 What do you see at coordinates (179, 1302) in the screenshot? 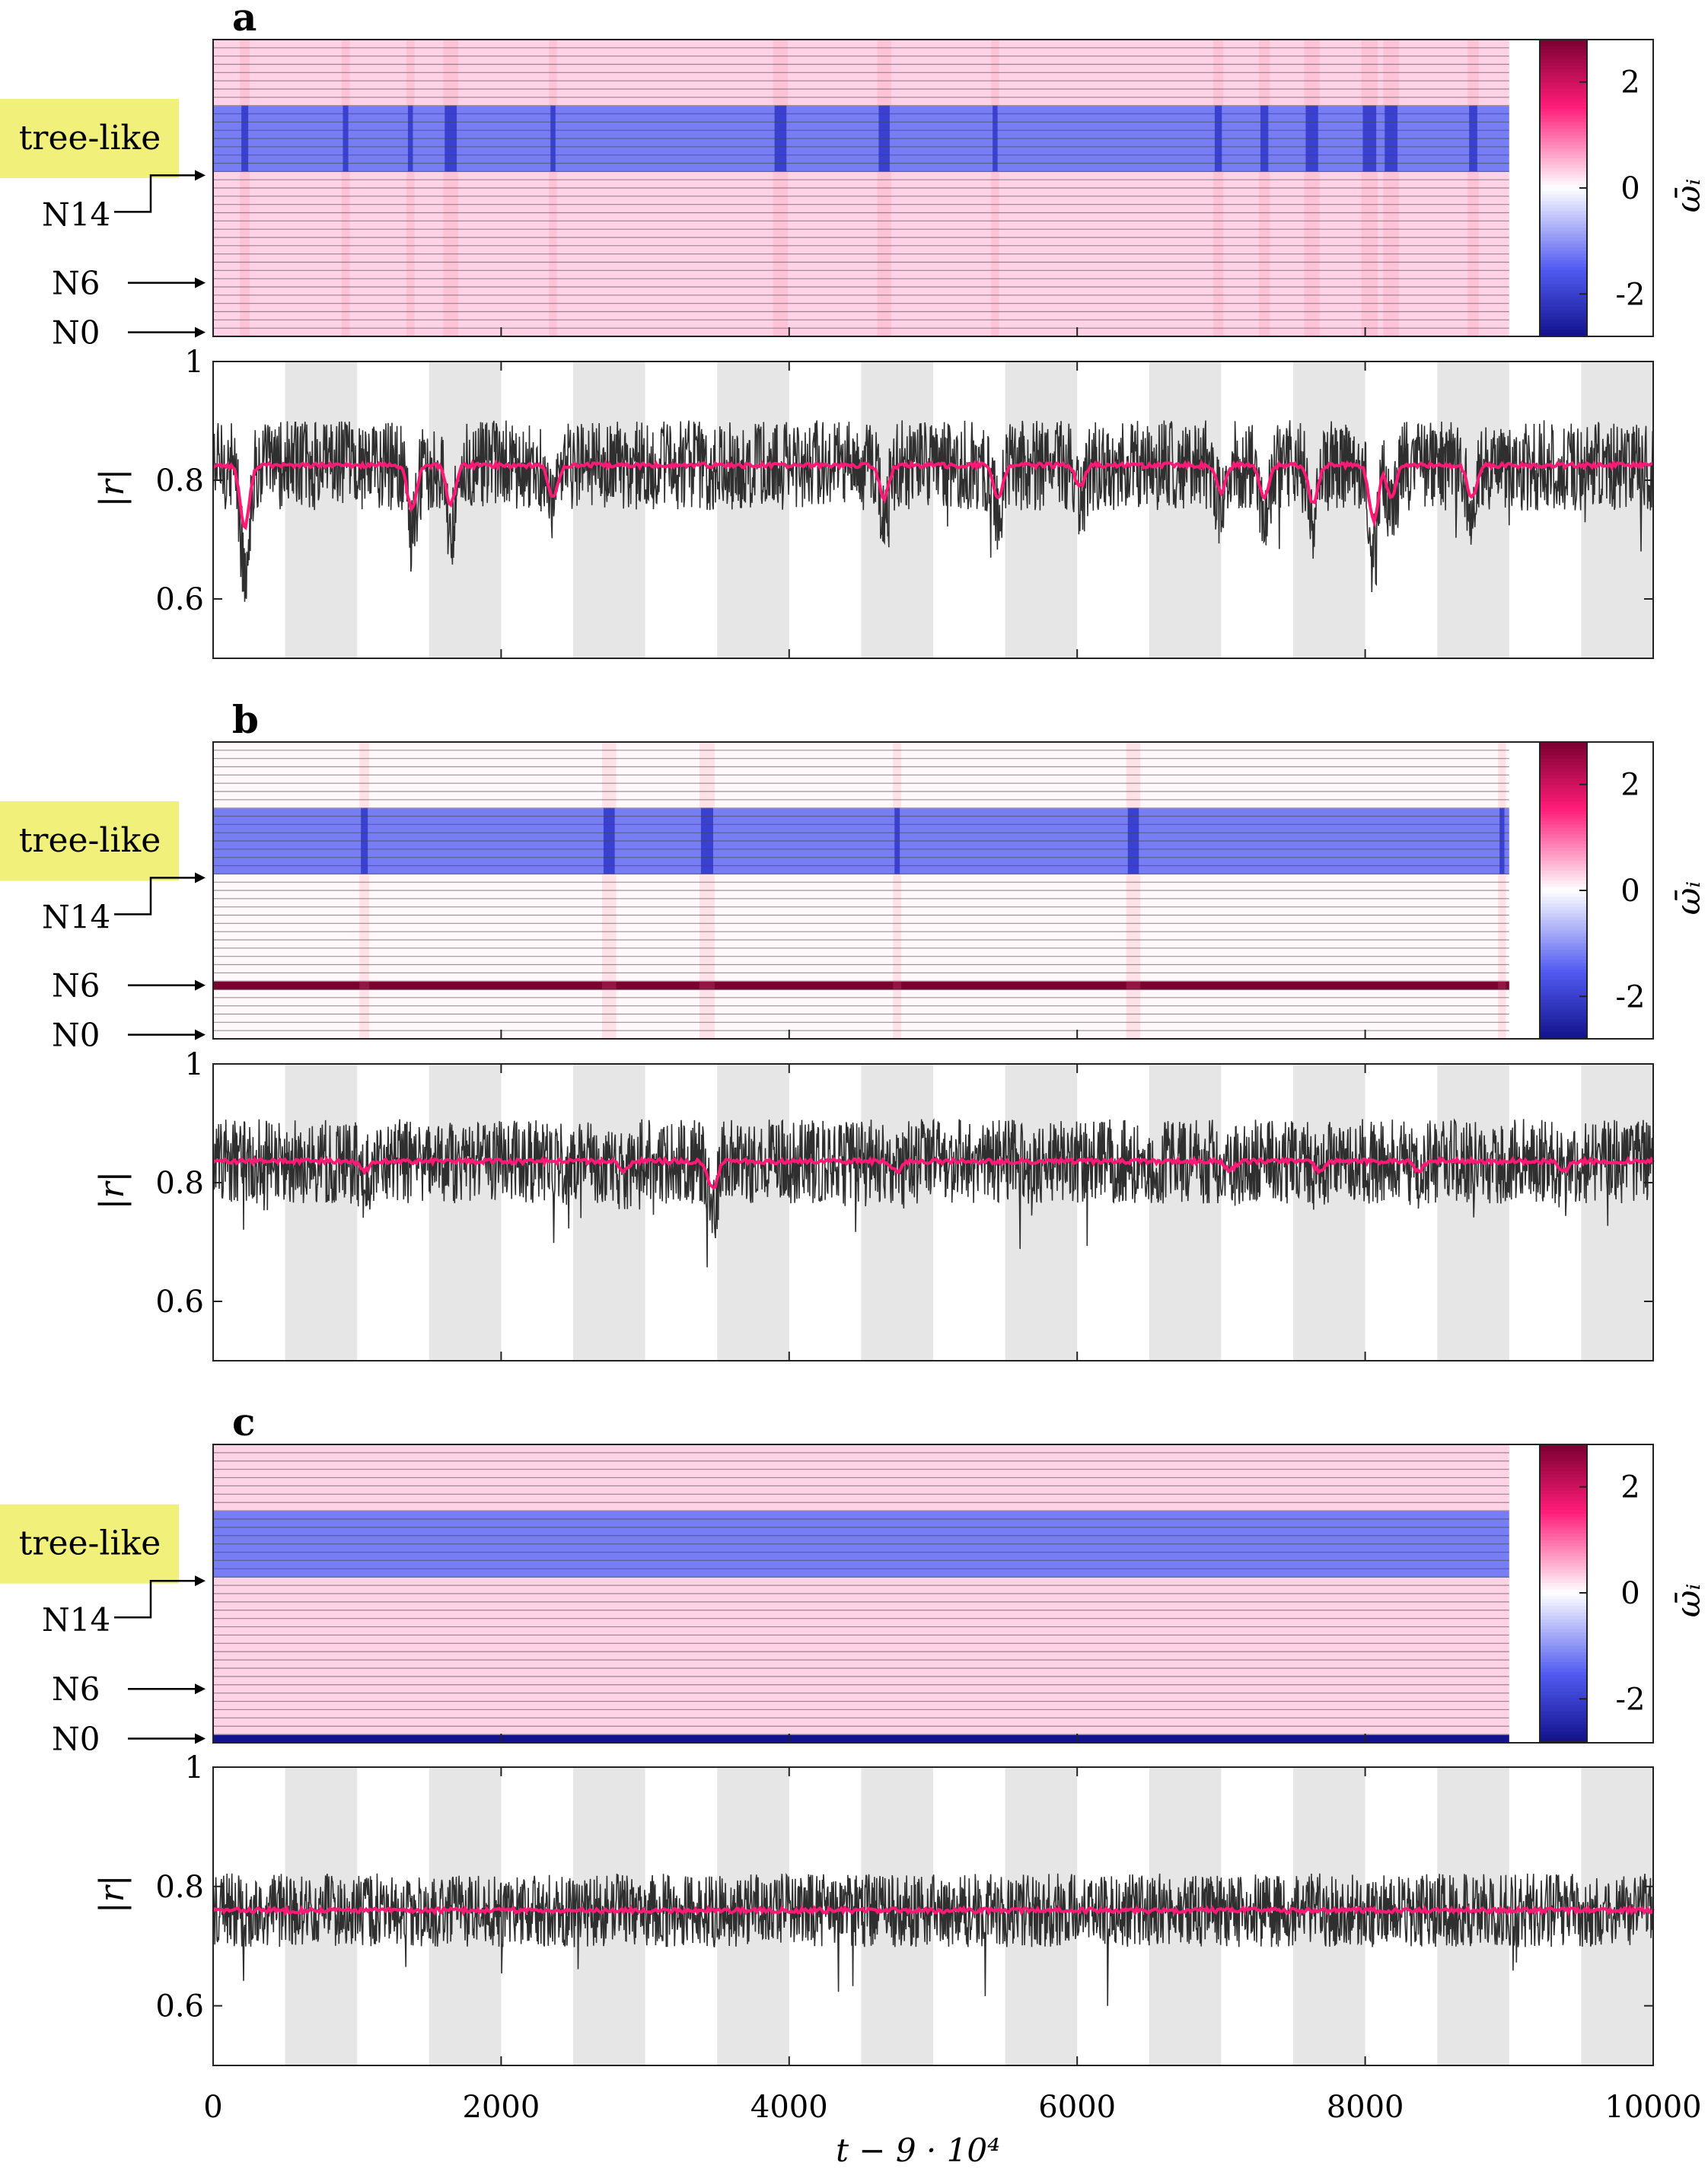
I see `r-ytick-label: 0.6` at bounding box center [179, 1302].